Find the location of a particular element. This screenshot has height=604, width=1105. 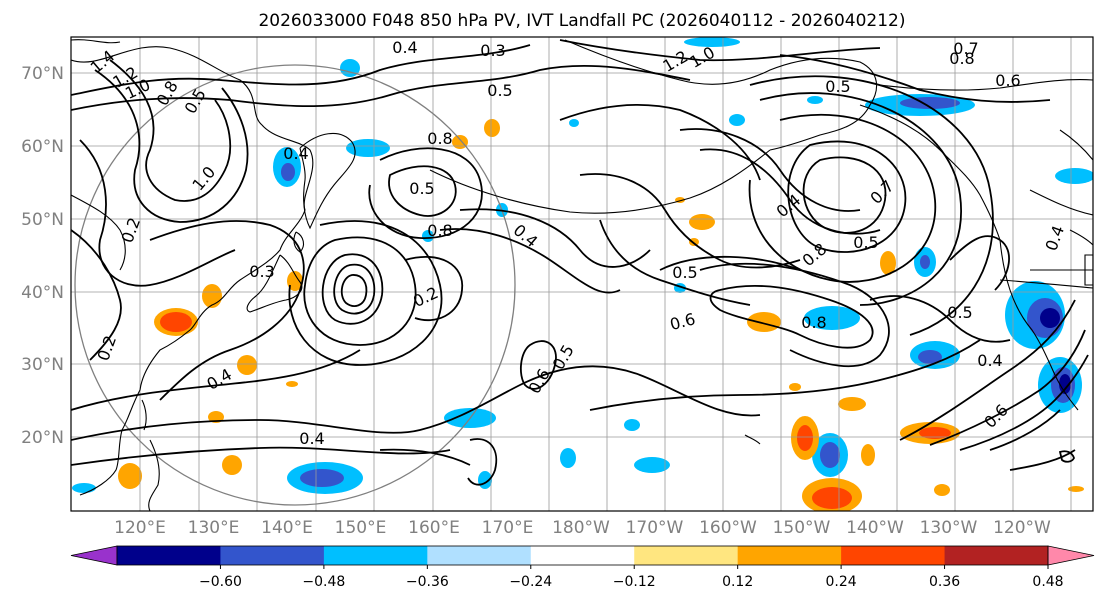

lon-label: 130°W is located at coordinates (949, 528).